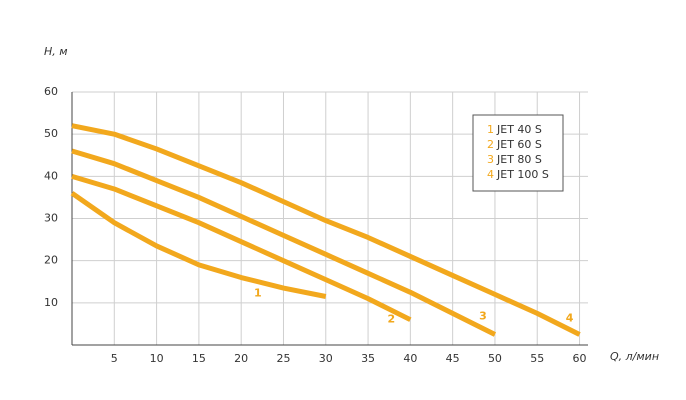 The height and width of the screenshot is (400, 686). I want to click on legend-number: 4, so click(490, 174).